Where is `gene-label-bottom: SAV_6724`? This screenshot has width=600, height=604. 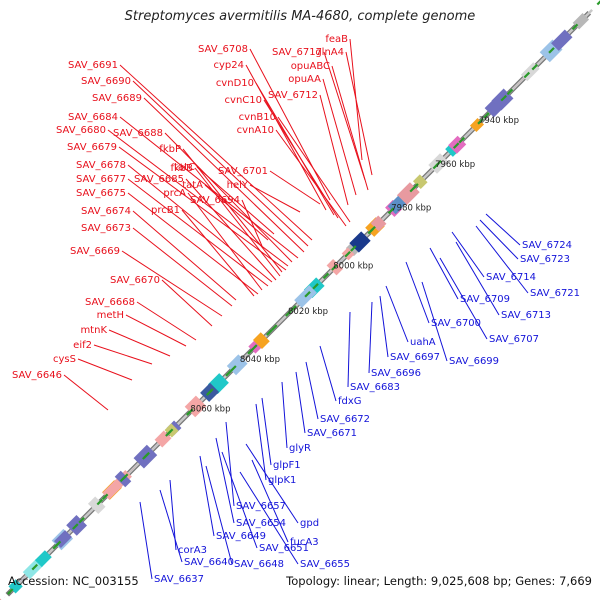
gene-label-bottom: SAV_6724 is located at coordinates (547, 245).